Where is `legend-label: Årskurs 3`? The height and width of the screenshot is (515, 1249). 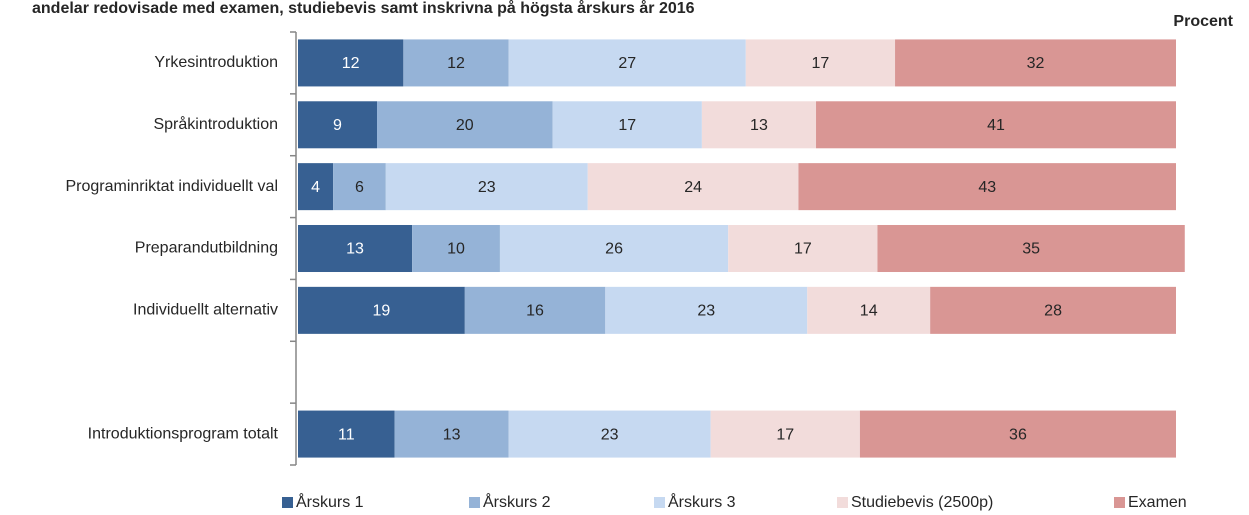 legend-label: Årskurs 3 is located at coordinates (702, 501).